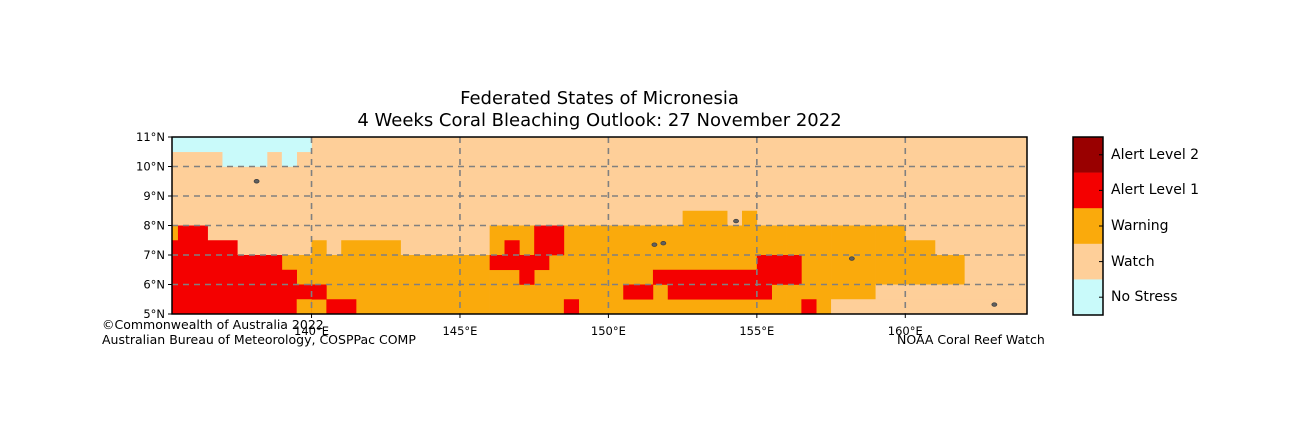  I want to click on colorbar-frame, so click(1088, 226).